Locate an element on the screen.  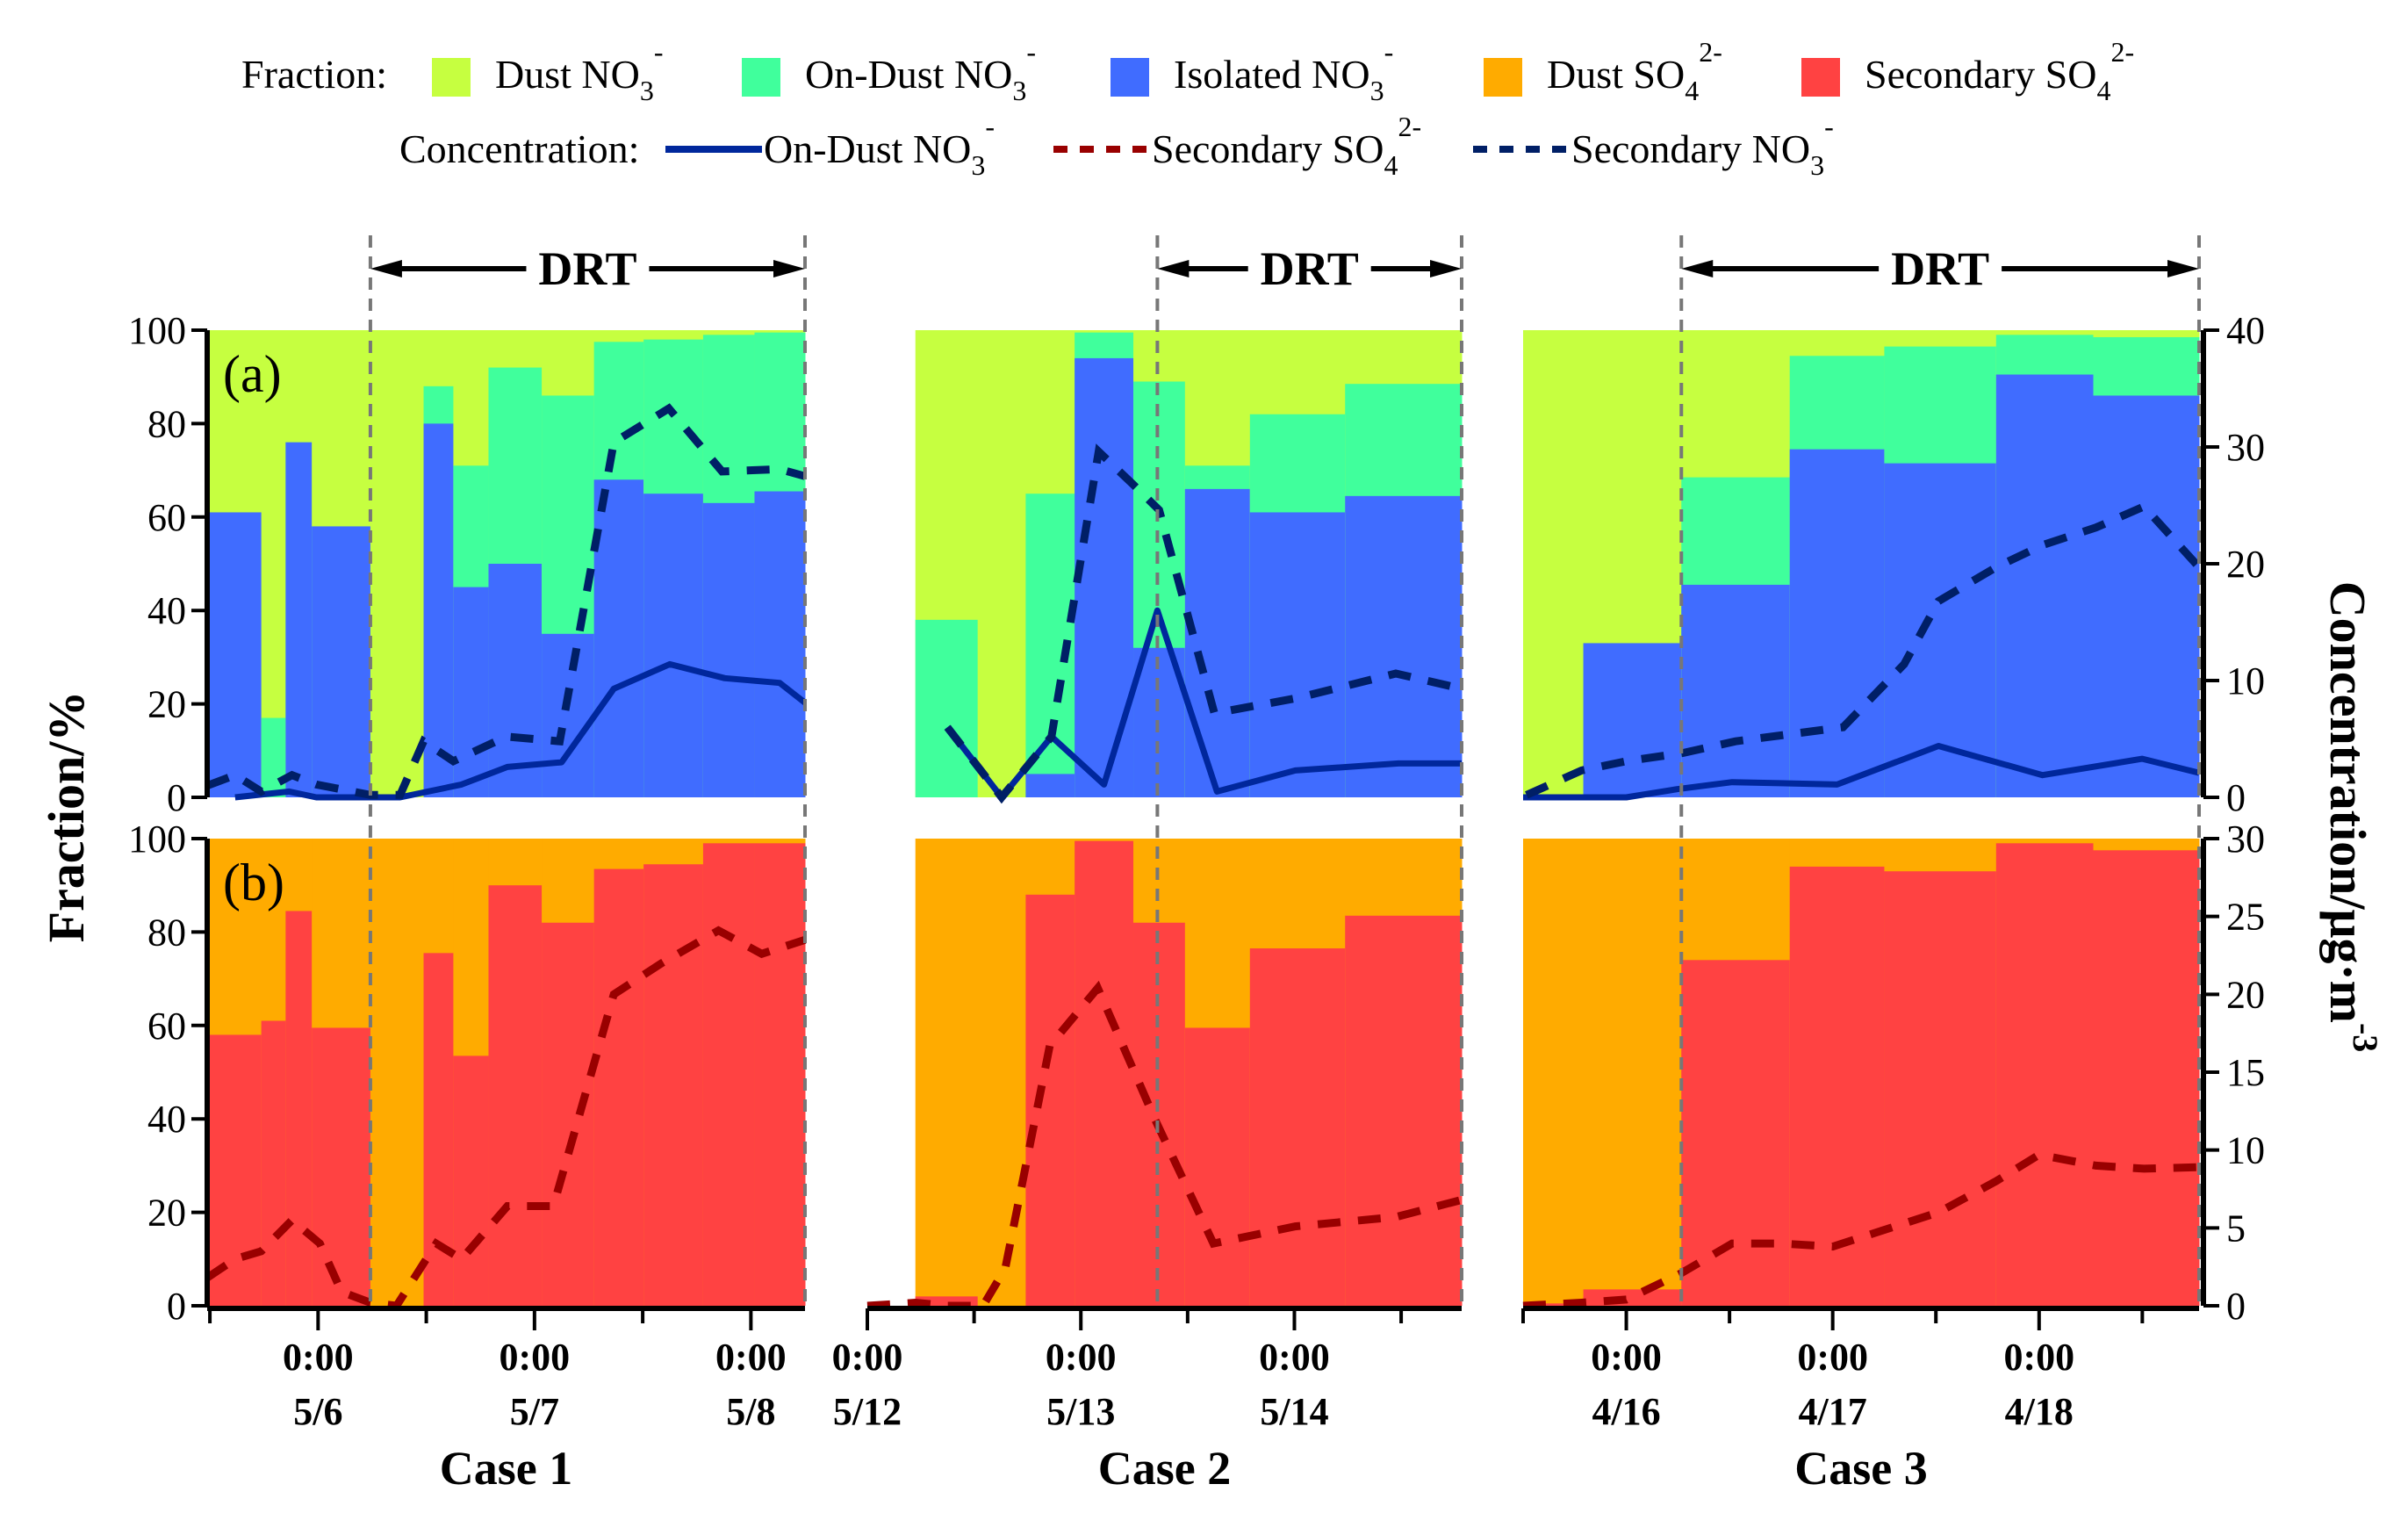
case-label: Case 1 is located at coordinates (506, 1468).